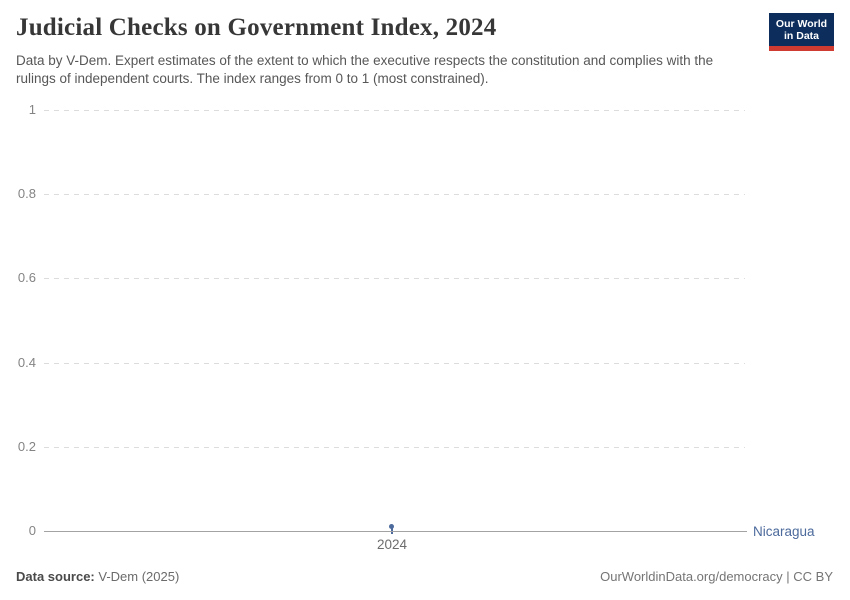 The image size is (850, 600). I want to click on owid-logo-text: Our World in Data, so click(801, 29).